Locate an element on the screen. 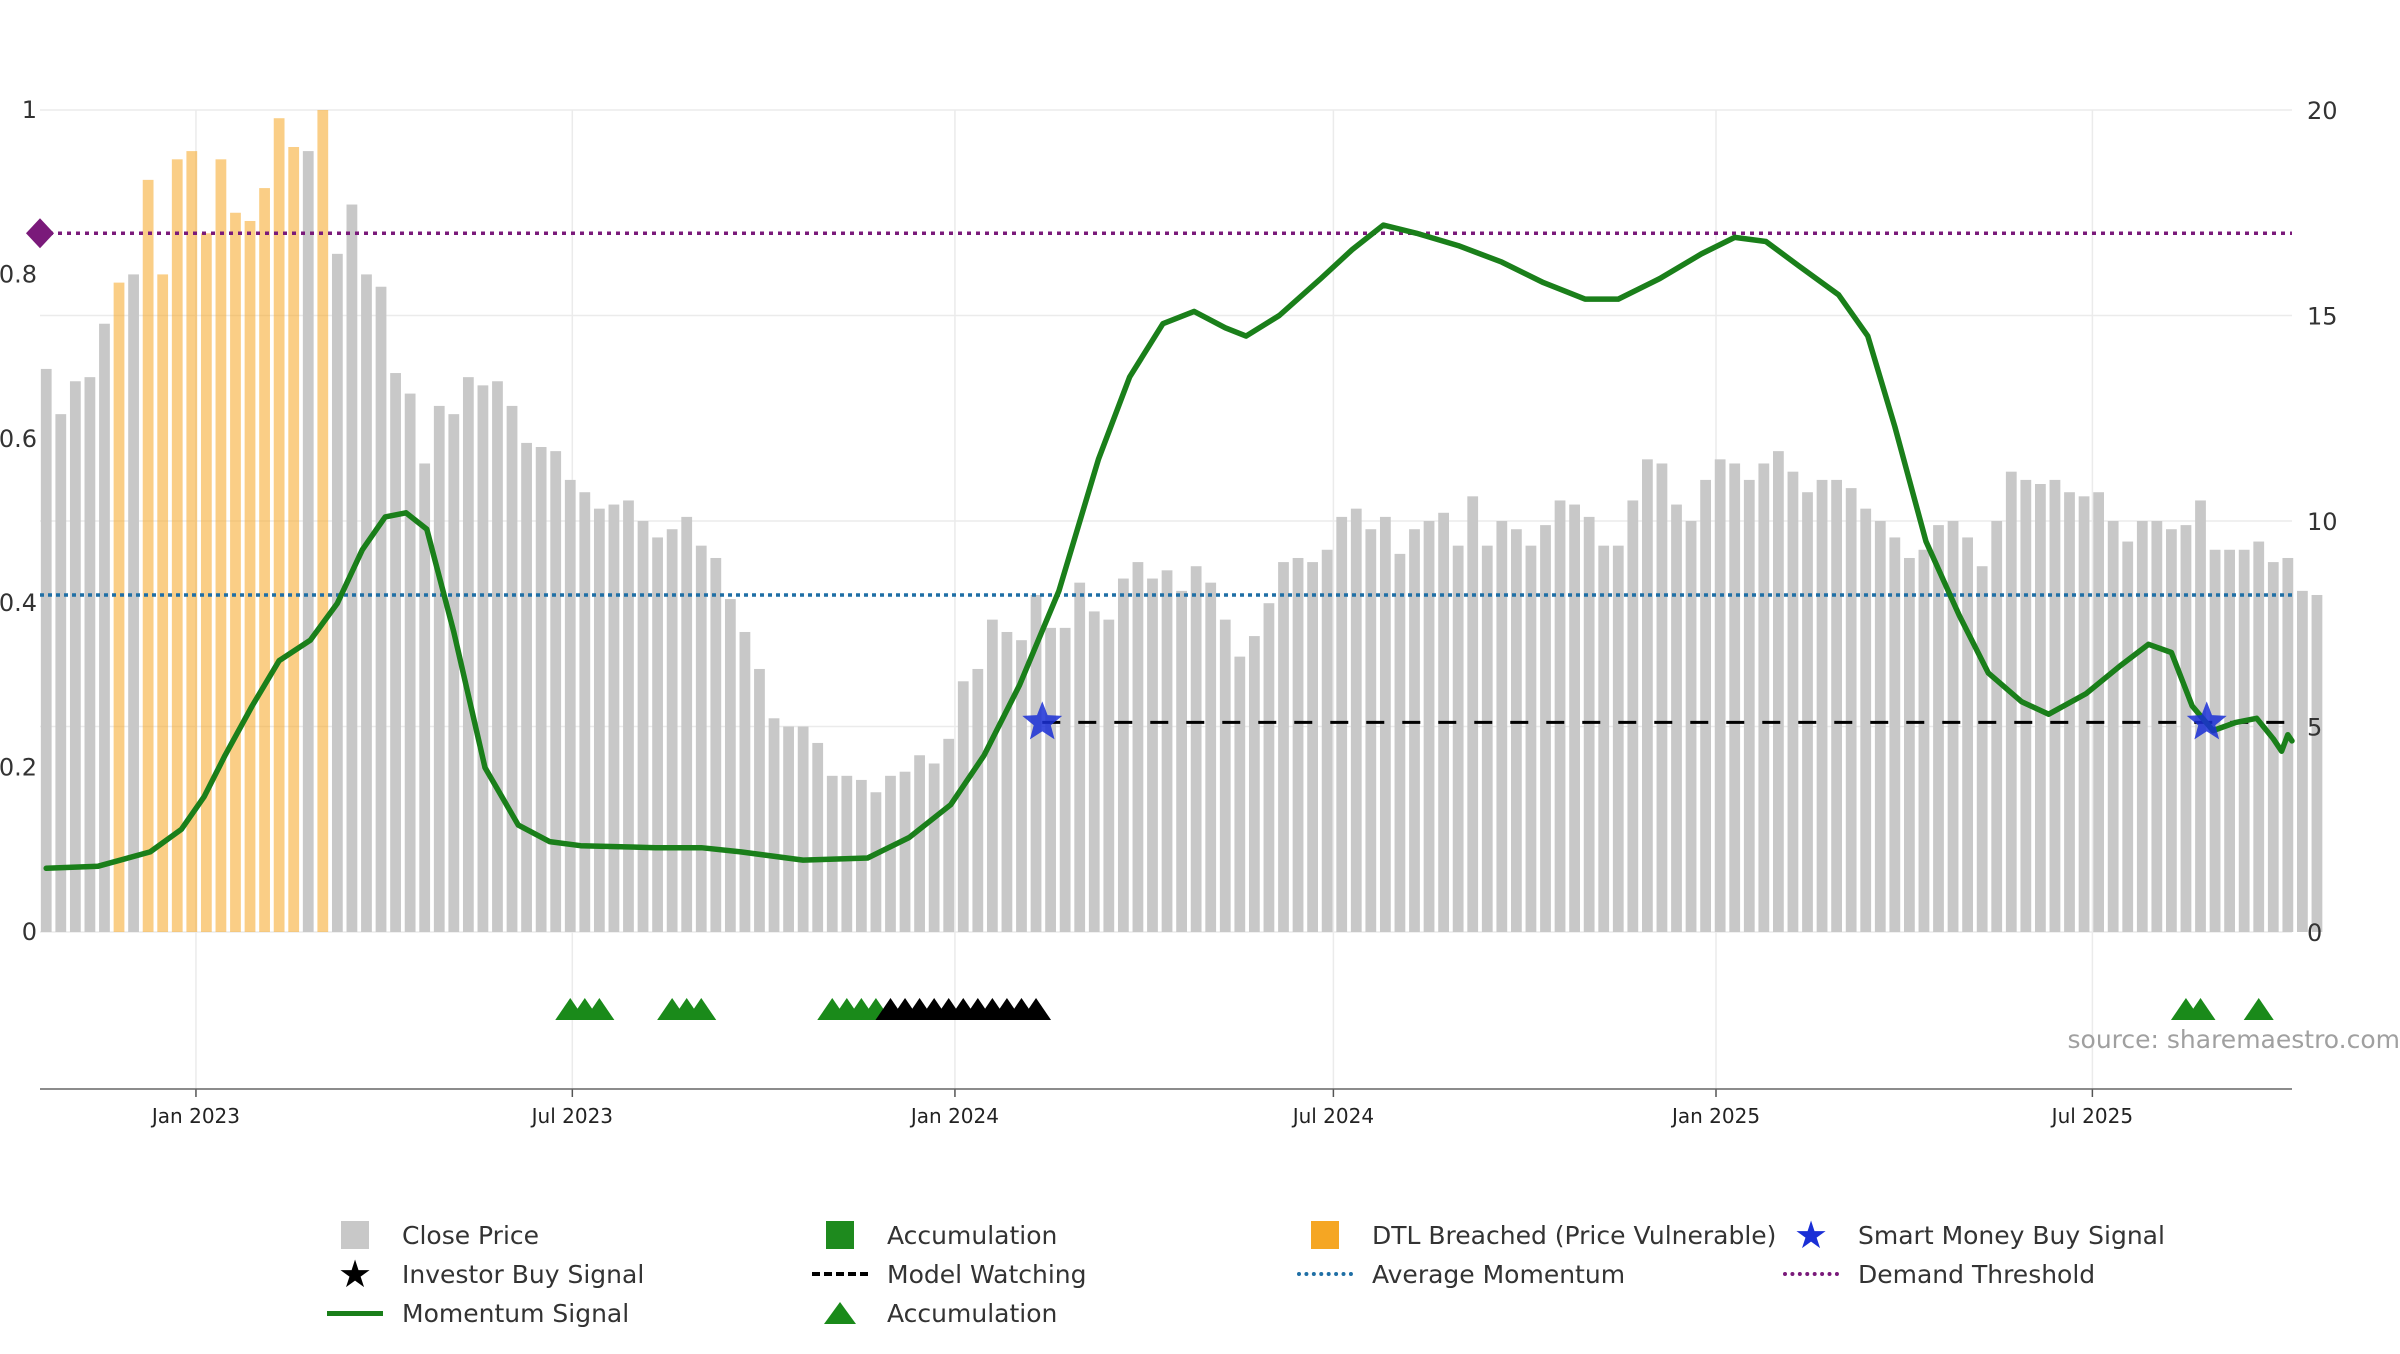 The image size is (2400, 1354). left-axis-tick-label: 0.2 is located at coordinates (18, 768).